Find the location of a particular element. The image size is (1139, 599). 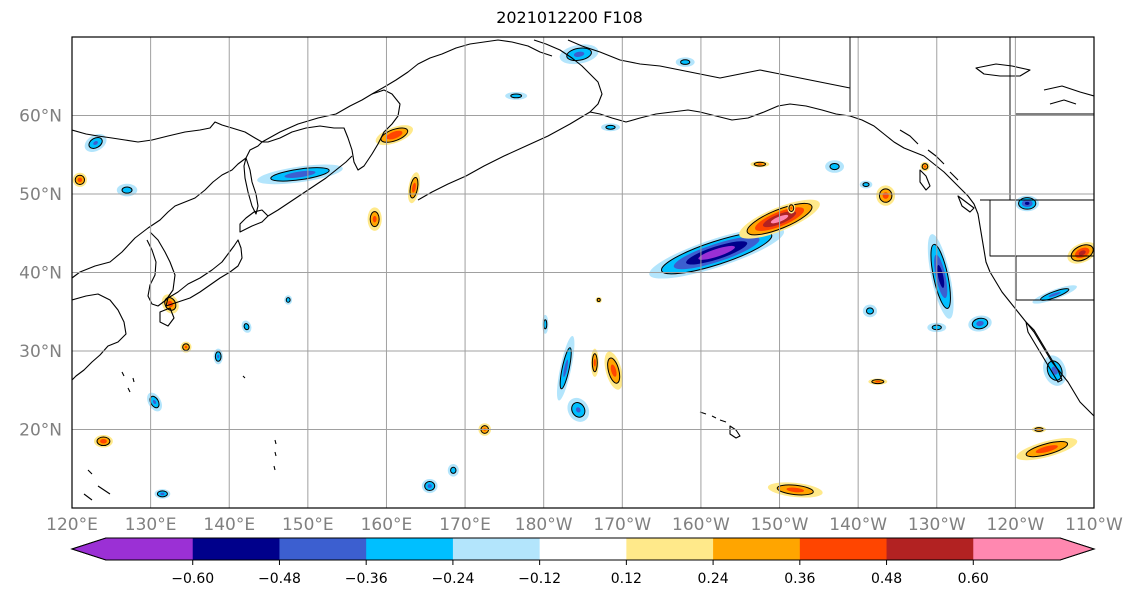

aleutian-arc is located at coordinates (504, 156).